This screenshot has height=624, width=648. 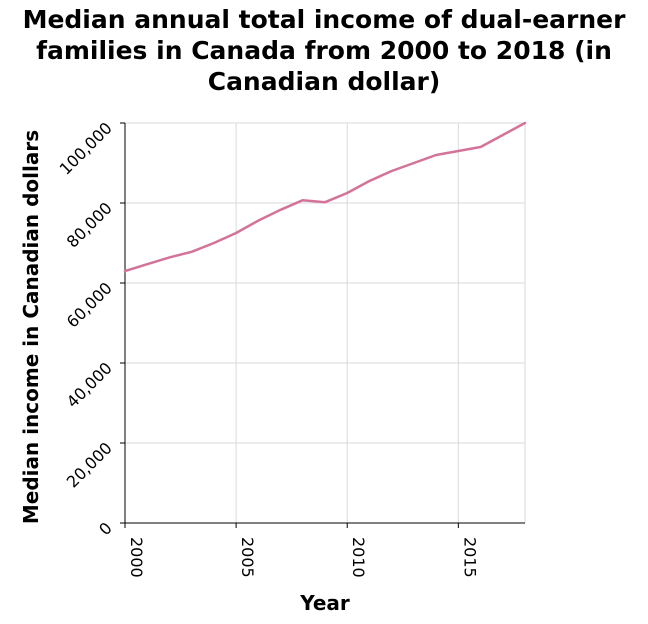 I want to click on y-tick-label: 80,000, so click(x=89, y=224).